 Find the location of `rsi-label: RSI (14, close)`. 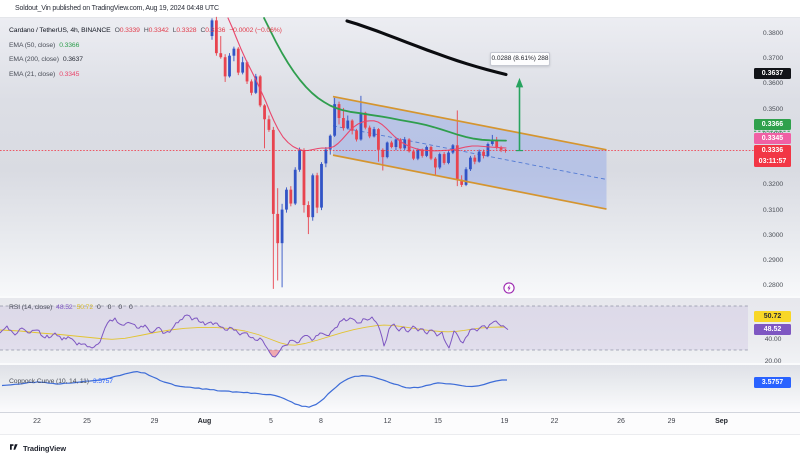

rsi-label: RSI (14, close) is located at coordinates (31, 307).